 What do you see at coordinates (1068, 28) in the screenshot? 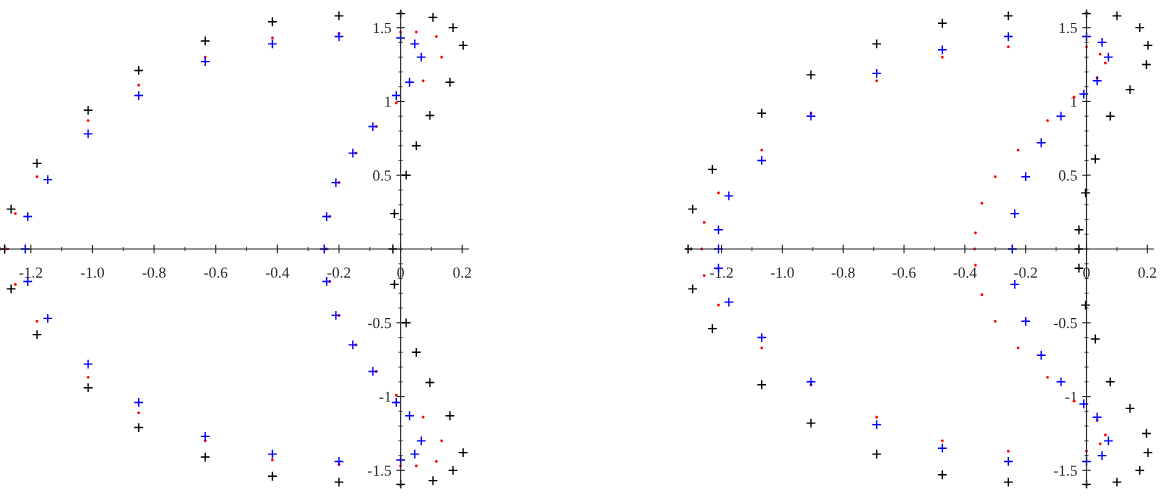
I see `y-tick-label: 1.5` at bounding box center [1068, 28].